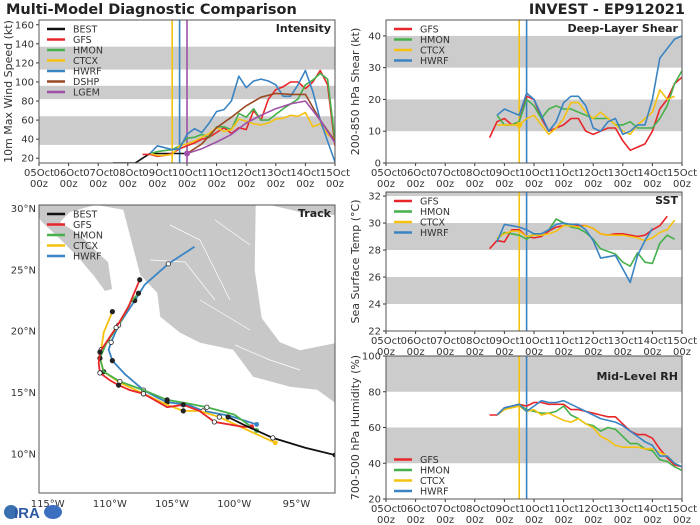 Image resolution: width=700 pixels, height=525 pixels. What do you see at coordinates (257, 424) in the screenshot?
I see `track-start-hwrf` at bounding box center [257, 424].